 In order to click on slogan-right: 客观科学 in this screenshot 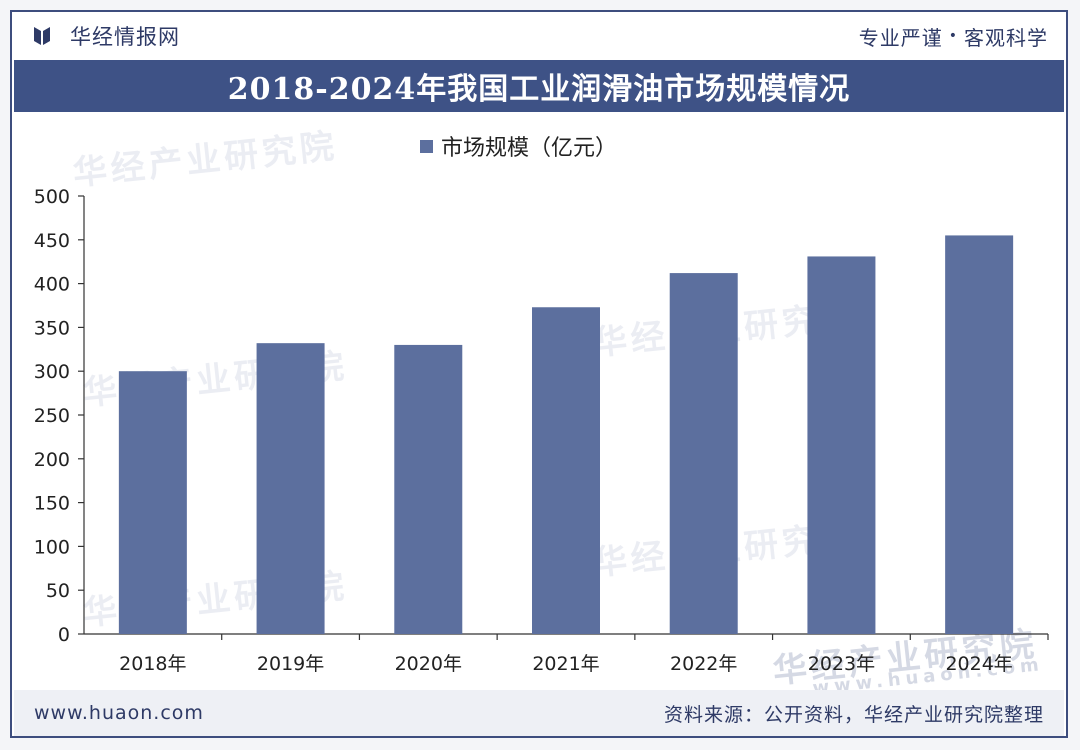, I will do `click(1006, 37)`.